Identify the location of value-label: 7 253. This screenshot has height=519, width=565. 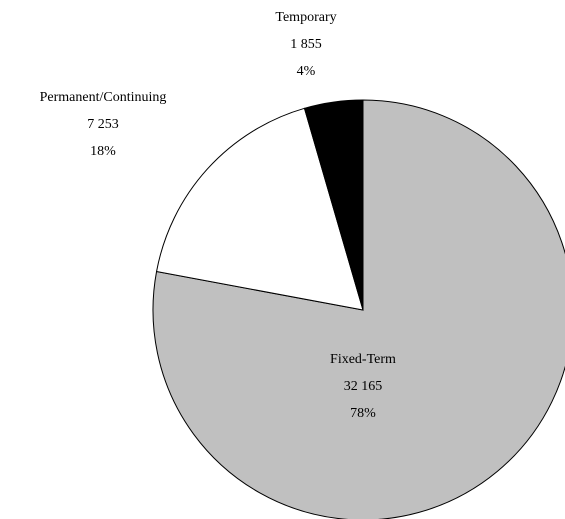
(103, 124).